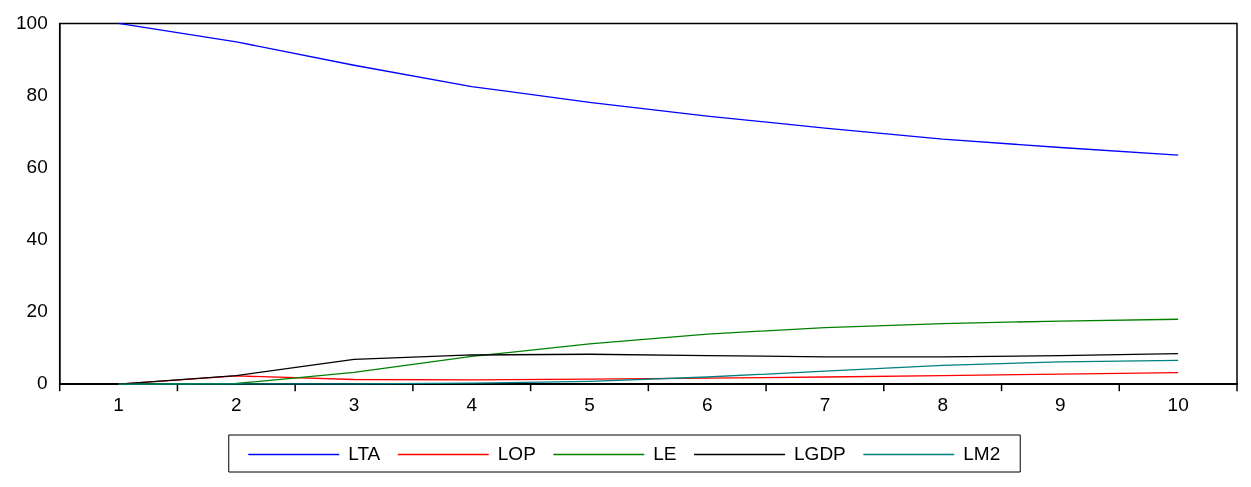 The image size is (1251, 487). Describe the element at coordinates (820, 453) in the screenshot. I see `legend-label: LGDP` at that location.